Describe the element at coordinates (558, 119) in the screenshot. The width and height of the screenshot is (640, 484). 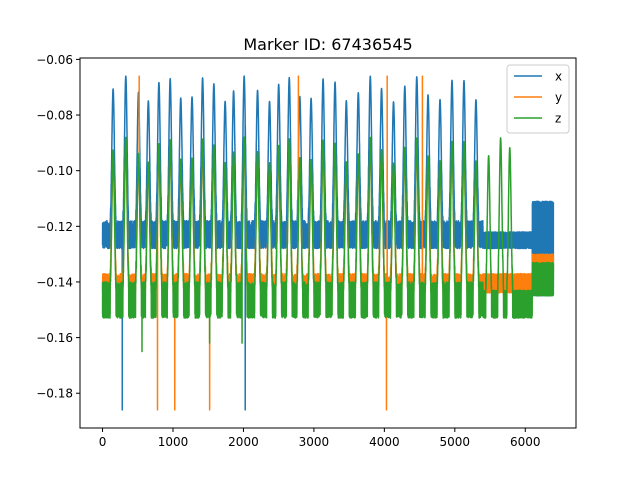
I see `legend-label-z: z` at that location.